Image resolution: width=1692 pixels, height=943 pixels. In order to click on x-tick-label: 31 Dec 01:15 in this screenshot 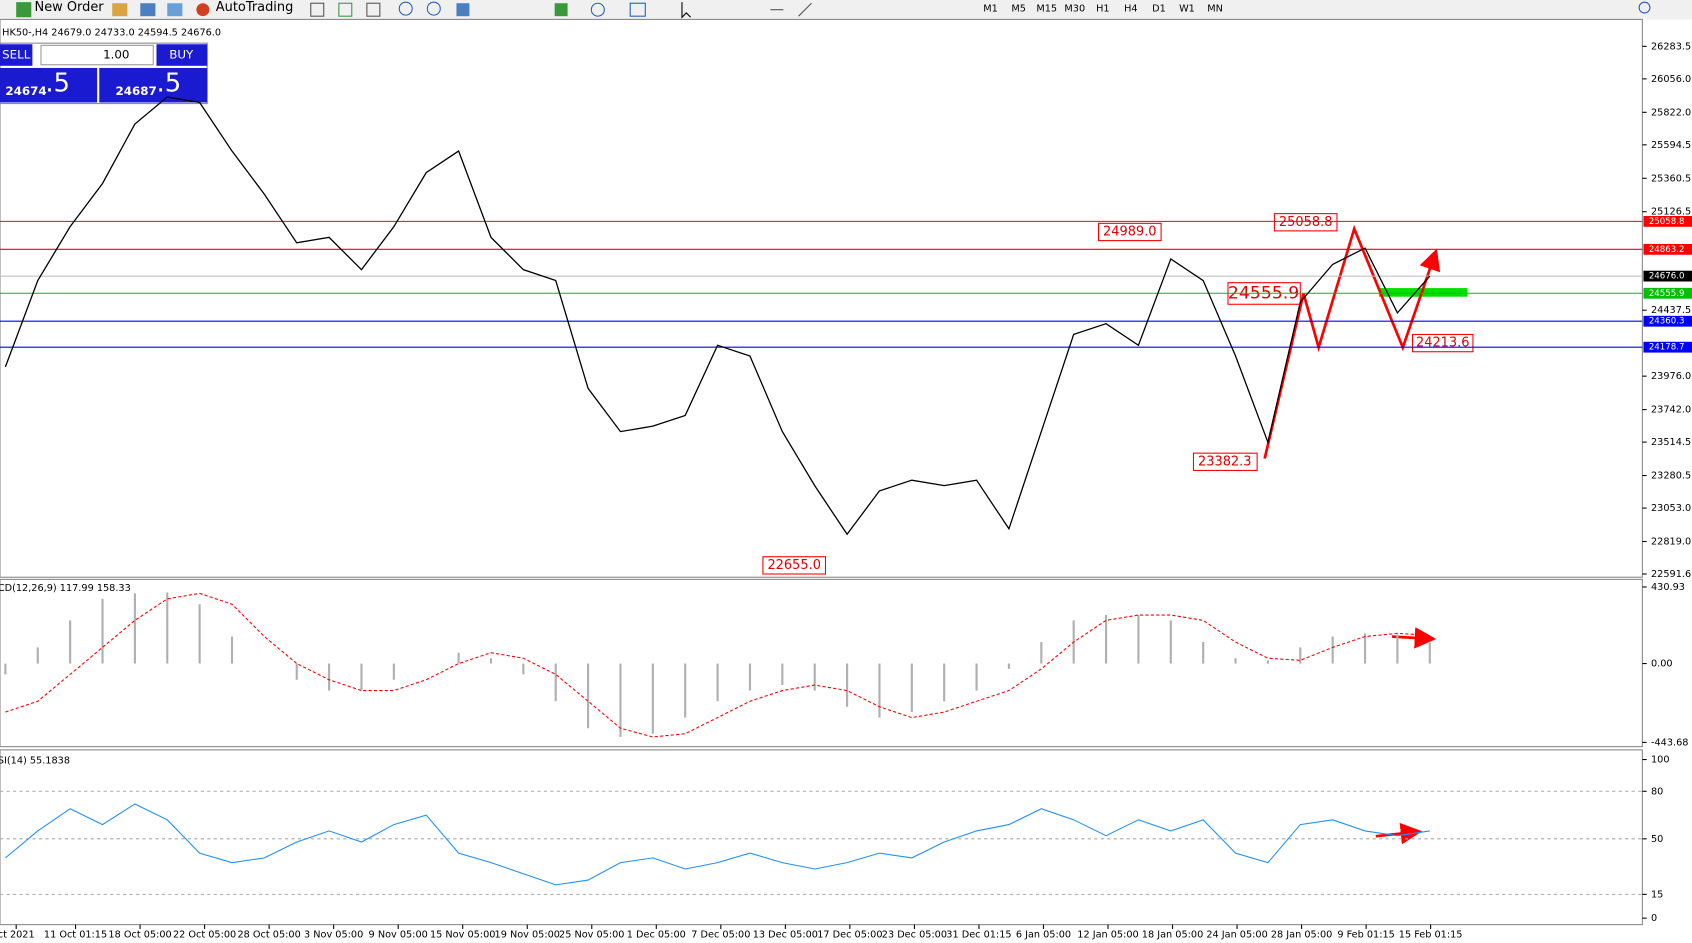, I will do `click(978, 934)`.